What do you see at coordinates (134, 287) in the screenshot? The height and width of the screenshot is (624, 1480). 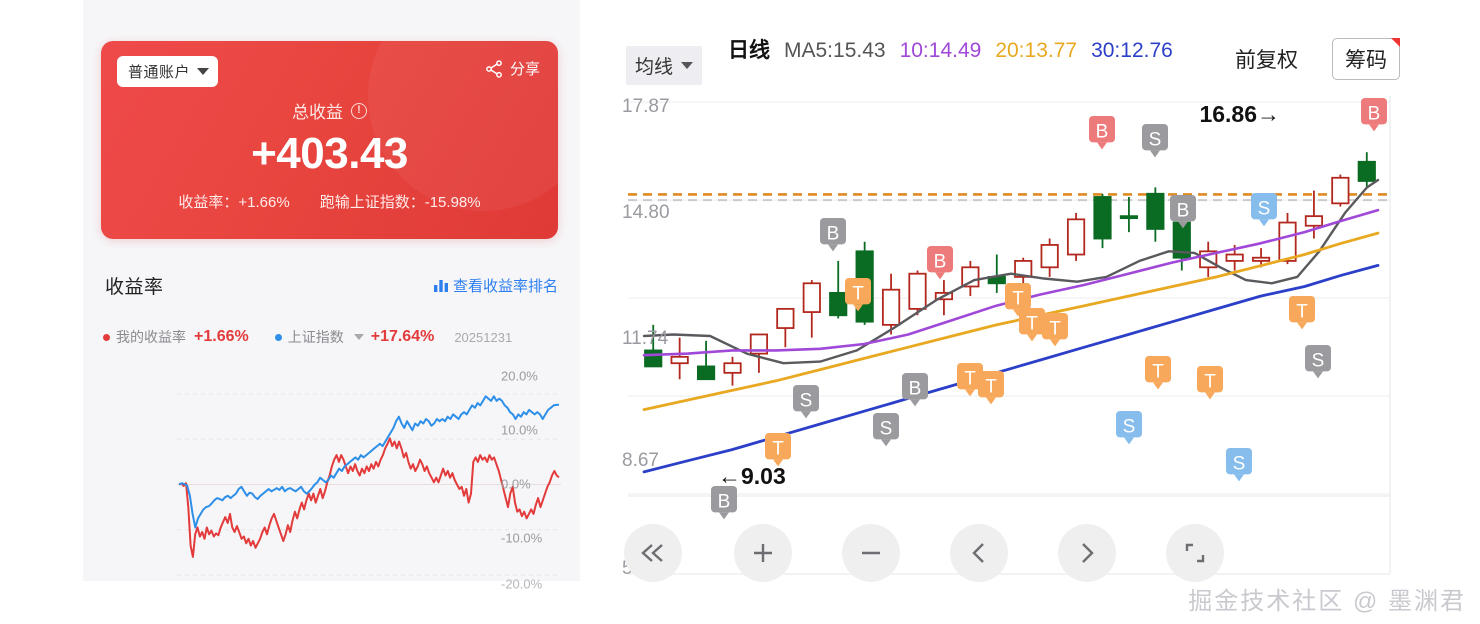 I see `rate-section-title: 收益率` at bounding box center [134, 287].